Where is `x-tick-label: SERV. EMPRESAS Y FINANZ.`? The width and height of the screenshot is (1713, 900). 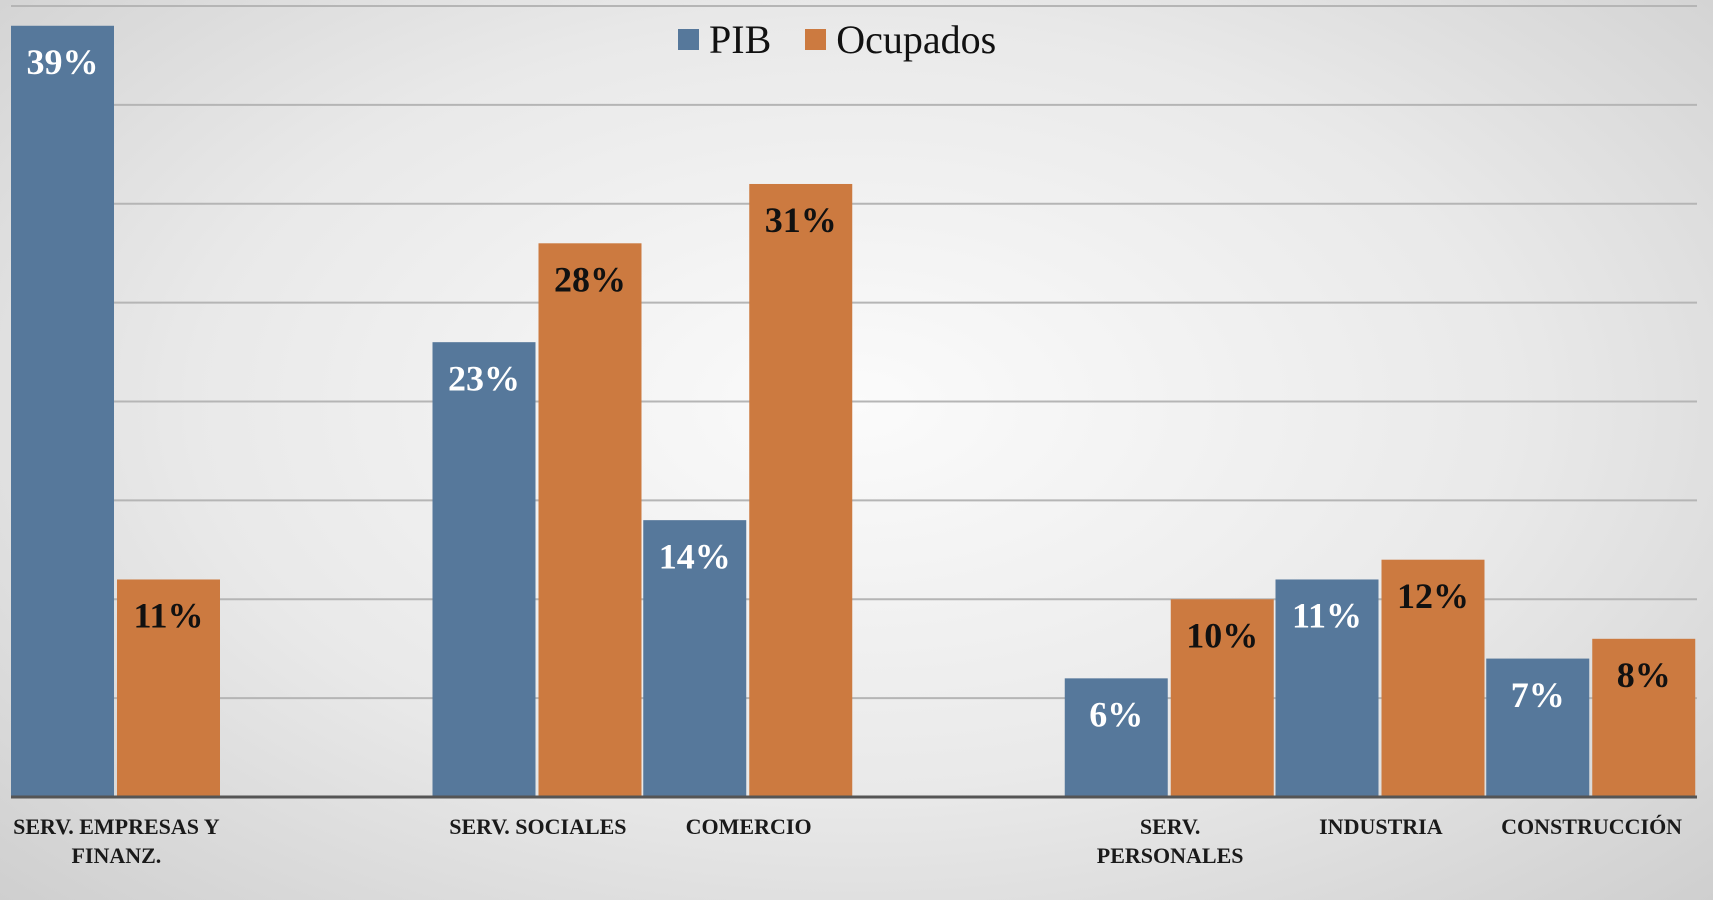
x-tick-label: SERV. EMPRESAS Y FINANZ. is located at coordinates (116, 841).